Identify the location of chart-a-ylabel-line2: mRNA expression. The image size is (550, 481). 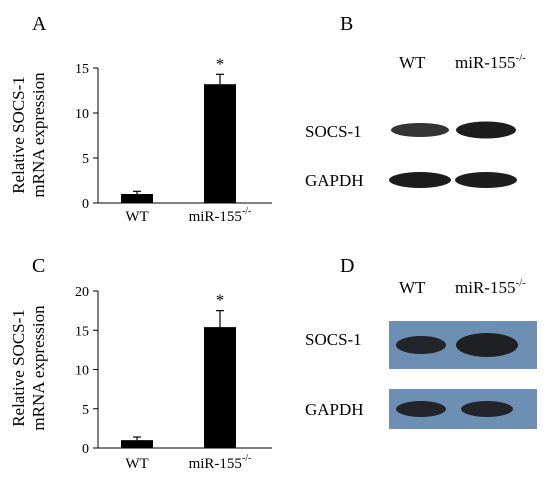
(38, 135).